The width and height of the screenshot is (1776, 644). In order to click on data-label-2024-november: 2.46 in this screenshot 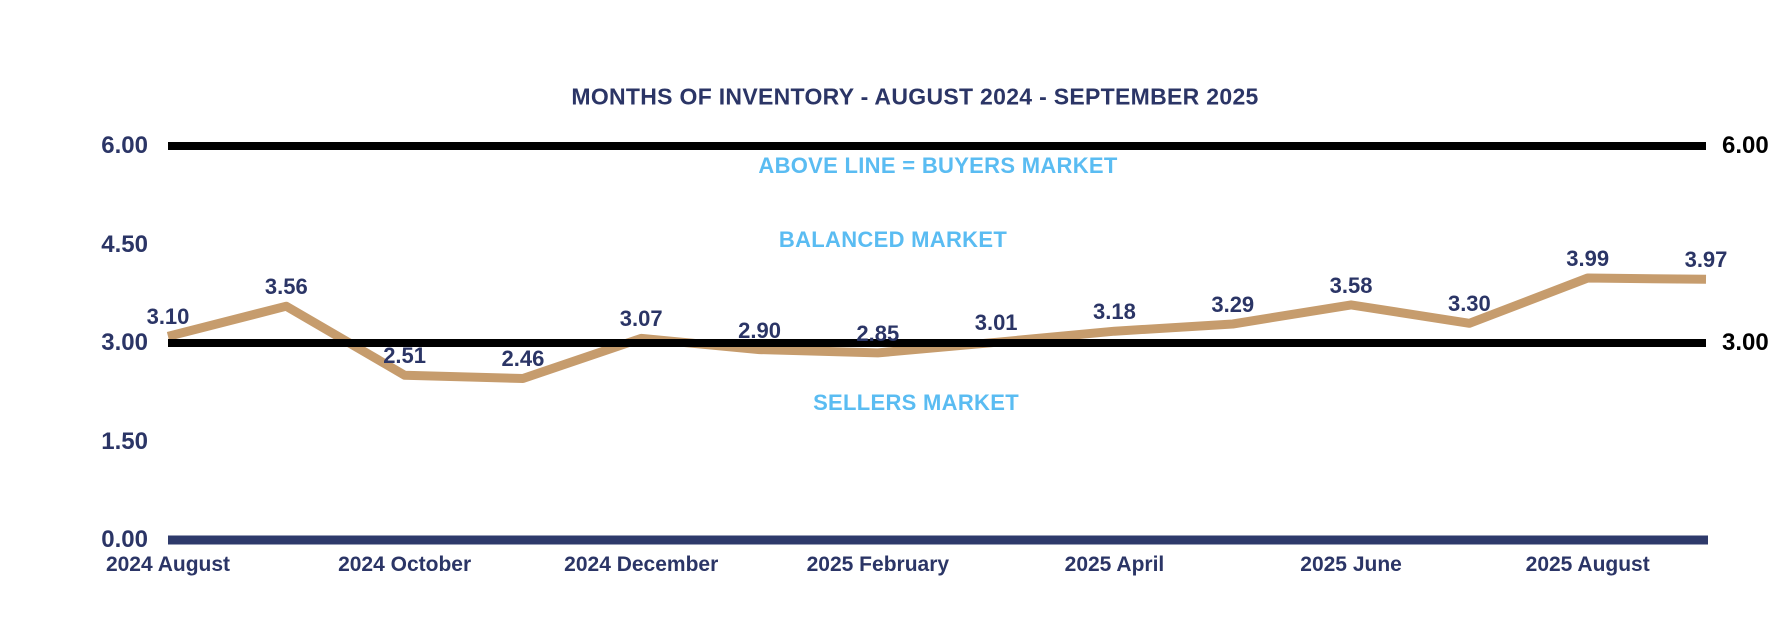, I will do `click(523, 359)`.